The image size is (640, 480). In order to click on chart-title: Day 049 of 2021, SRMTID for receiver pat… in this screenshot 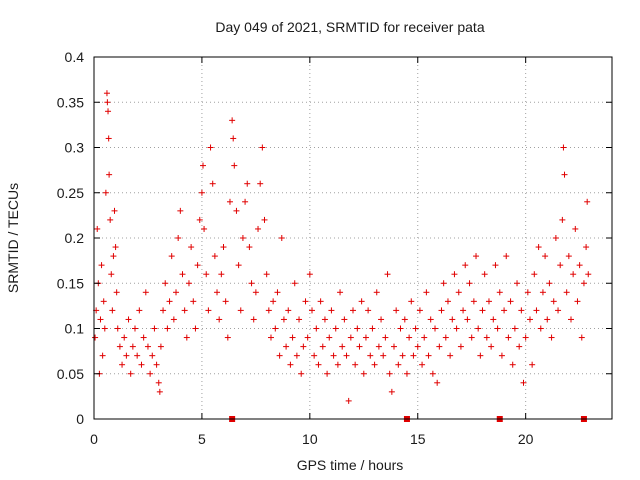, I will do `click(349, 27)`.